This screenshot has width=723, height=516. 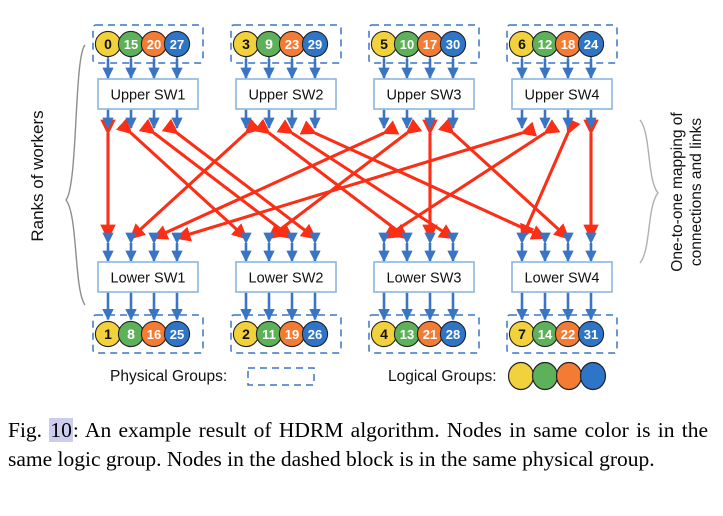 I want to click on left-brace-icon, so click(x=75, y=175).